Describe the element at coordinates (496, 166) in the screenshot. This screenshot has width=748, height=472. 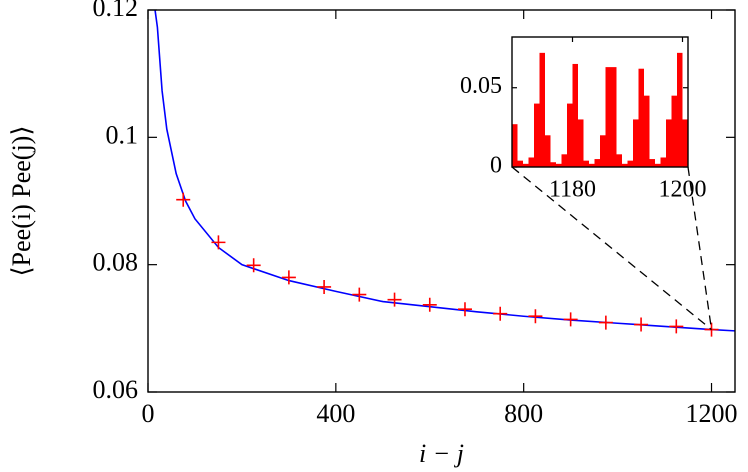
I see `y-tick-label: 0` at that location.